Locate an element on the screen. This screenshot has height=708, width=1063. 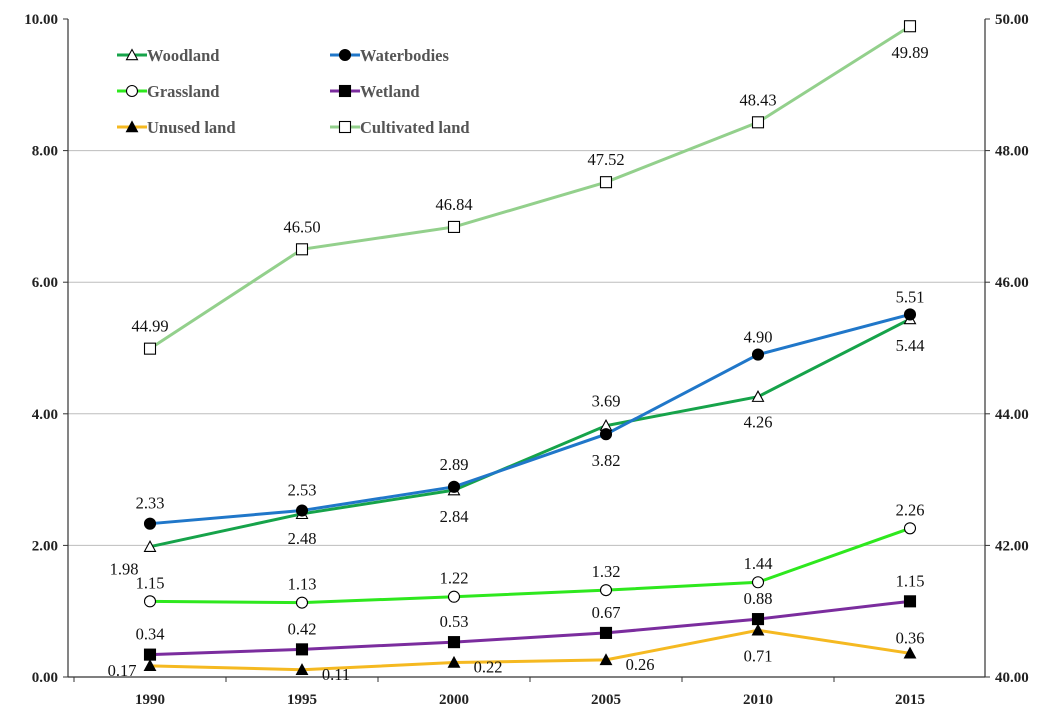
data-label: 0.71 is located at coordinates (758, 655).